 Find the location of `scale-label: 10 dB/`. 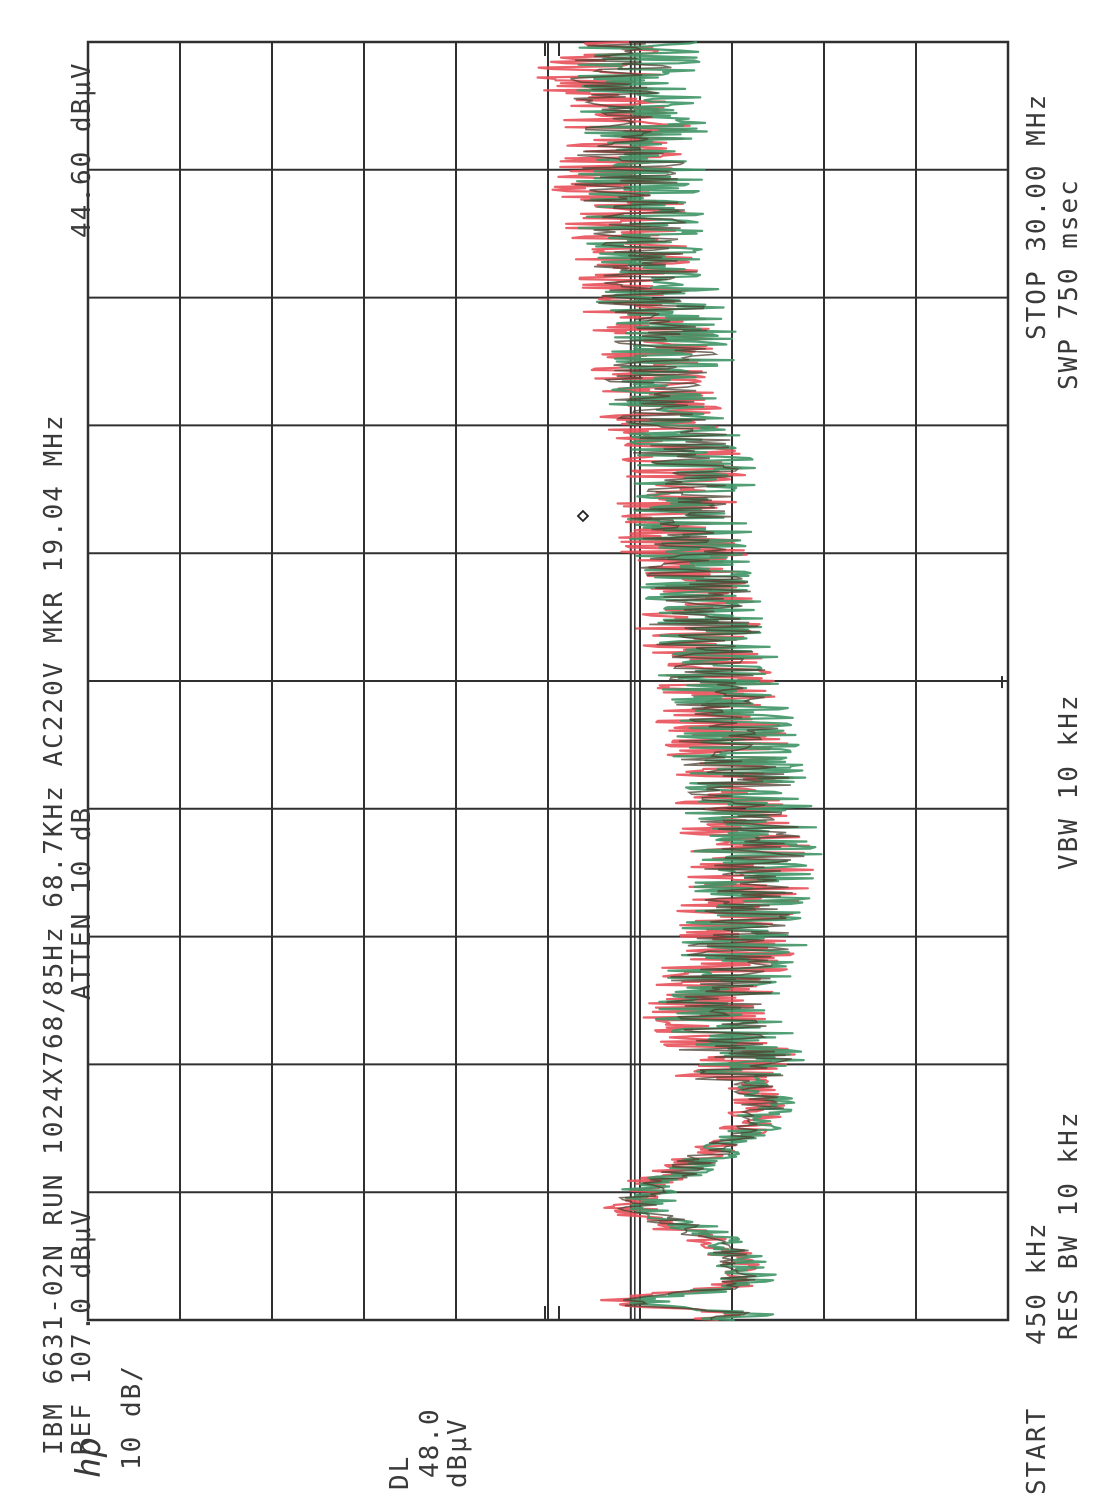

scale-label: 10 dB/ is located at coordinates (132, 1417).